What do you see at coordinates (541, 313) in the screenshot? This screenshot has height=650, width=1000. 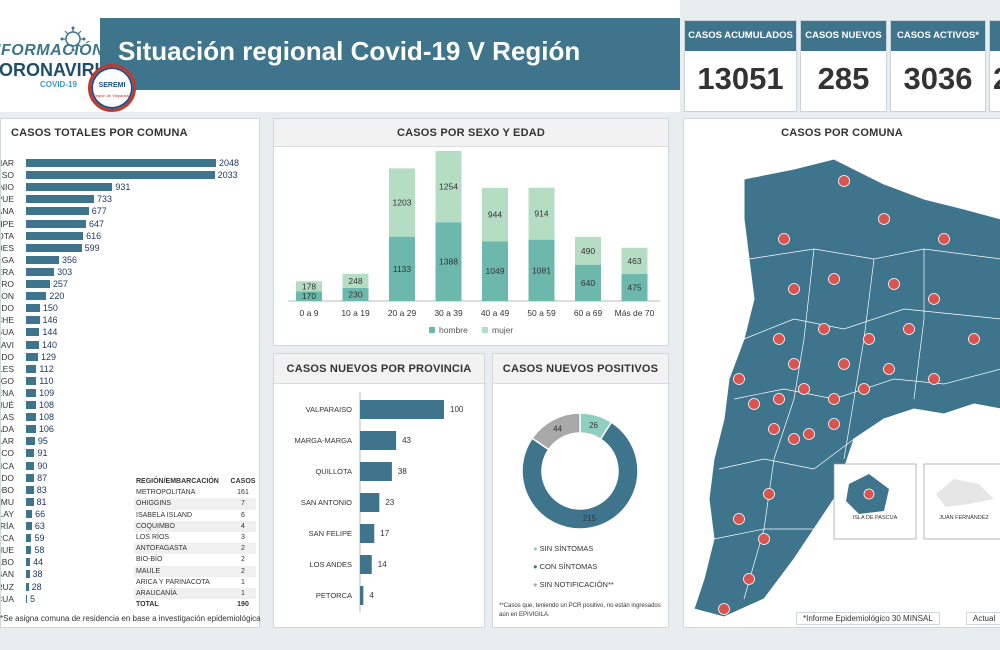 I see `x-tick-label: 50 a 59` at bounding box center [541, 313].